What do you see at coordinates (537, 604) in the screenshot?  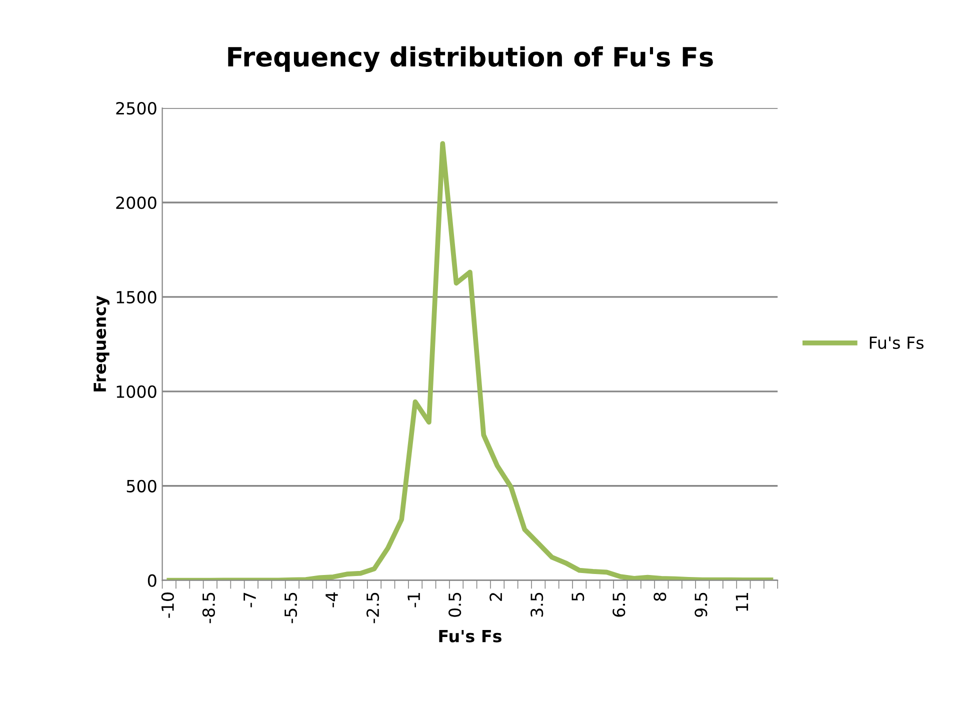 I see `x-tick-label: 3.5` at bounding box center [537, 604].